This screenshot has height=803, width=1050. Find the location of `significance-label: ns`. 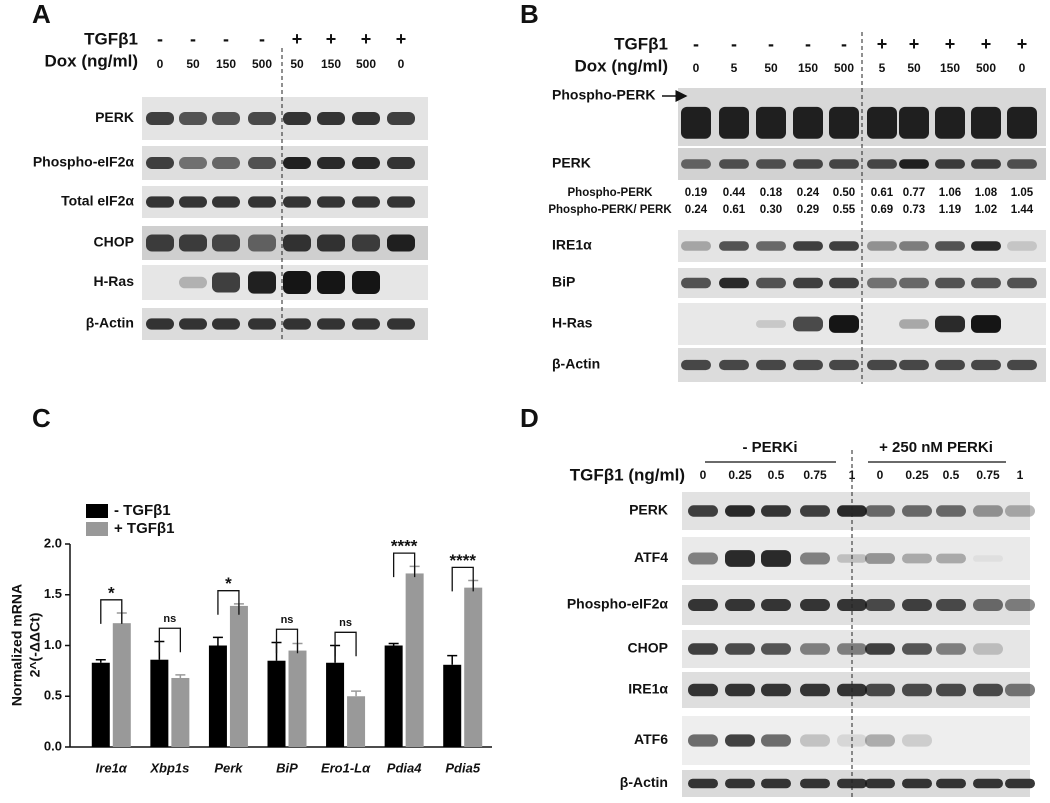

significance-label: ns is located at coordinates (345, 623).